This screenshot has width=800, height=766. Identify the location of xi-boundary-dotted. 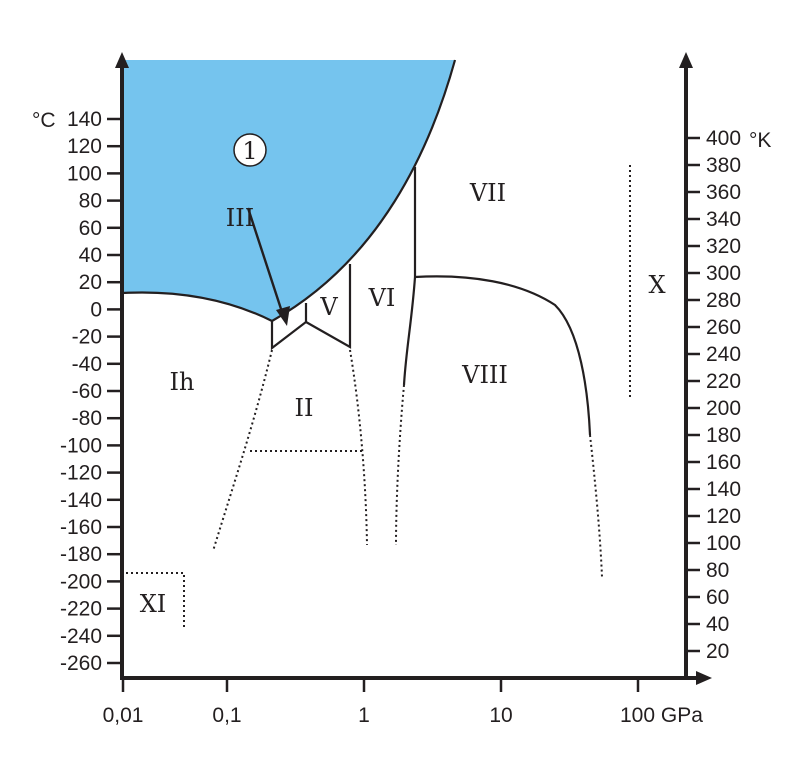
(155, 601).